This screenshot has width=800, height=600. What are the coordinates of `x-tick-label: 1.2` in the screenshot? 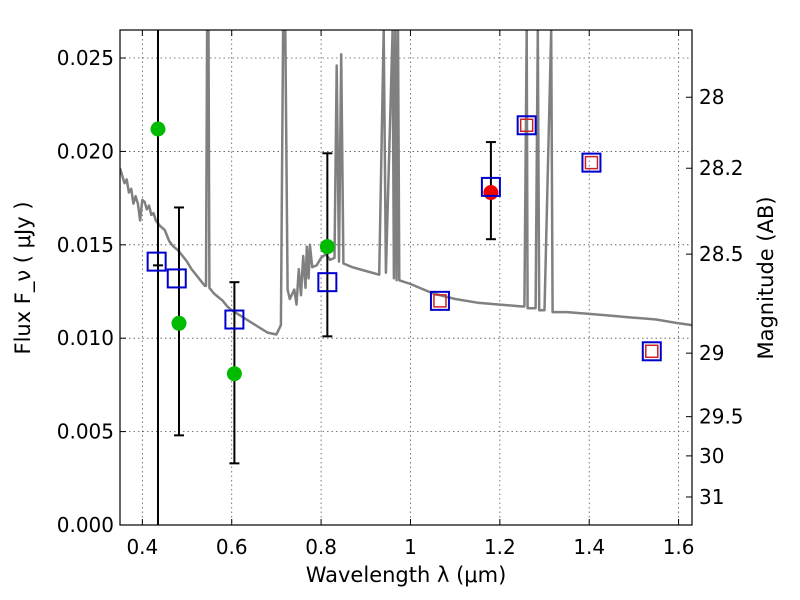 It's located at (500, 547).